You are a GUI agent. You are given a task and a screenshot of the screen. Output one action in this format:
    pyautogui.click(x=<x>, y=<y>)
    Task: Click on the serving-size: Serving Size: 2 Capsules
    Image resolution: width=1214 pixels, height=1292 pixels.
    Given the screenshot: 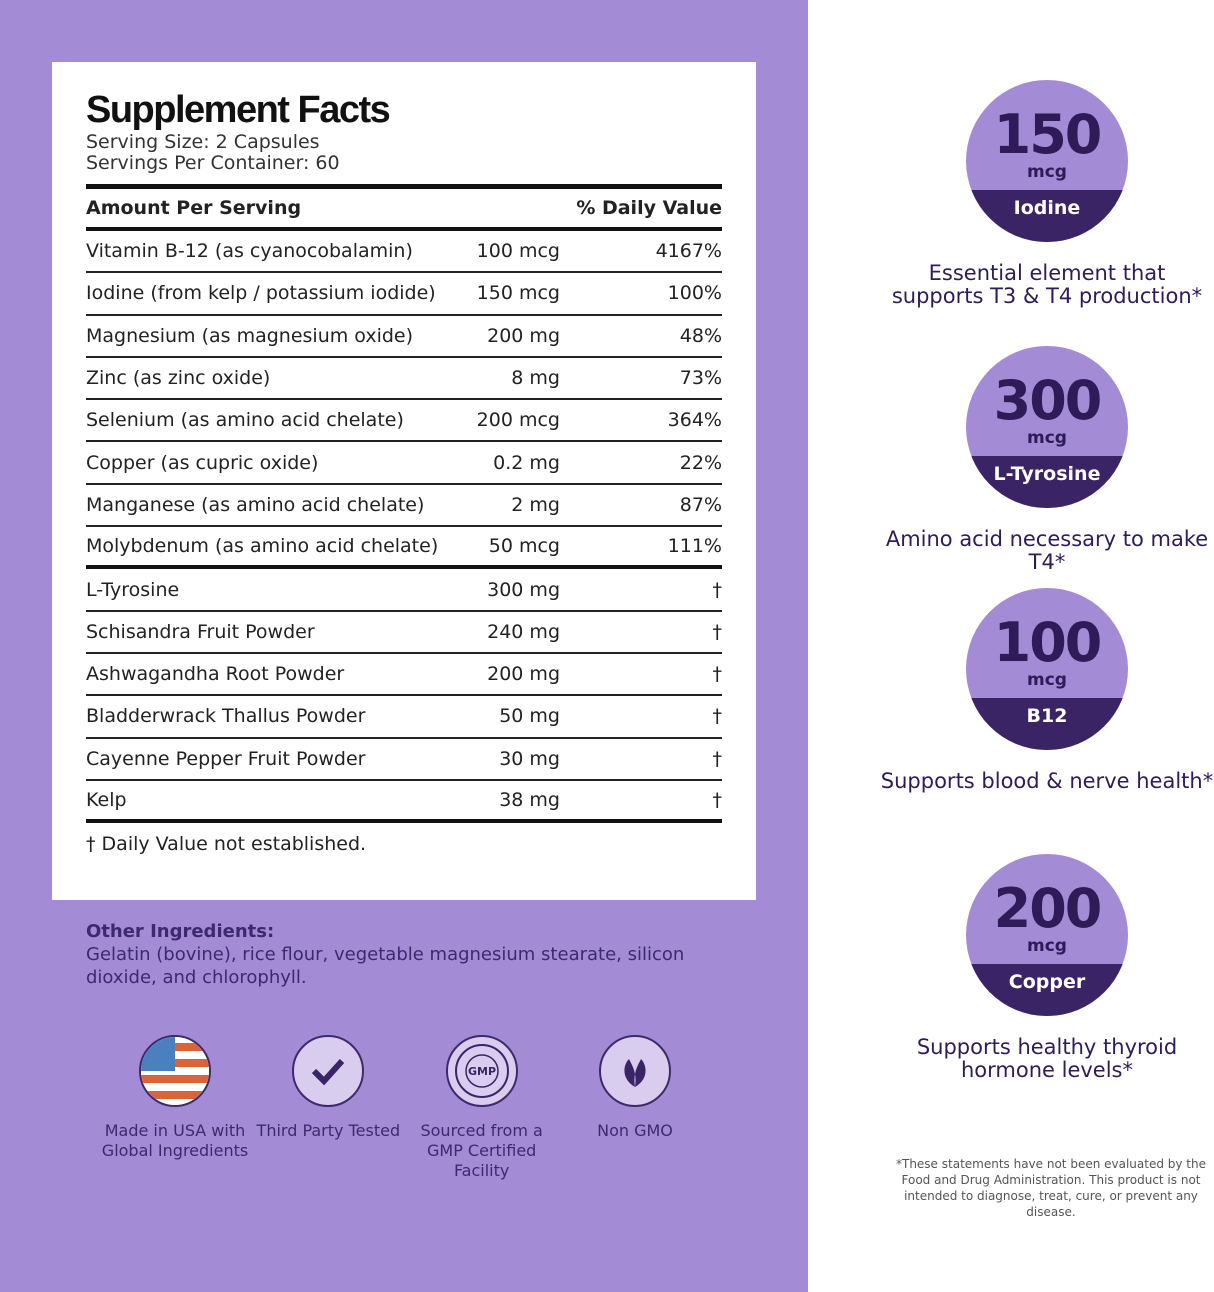 What is the action you would take?
    pyautogui.click(x=203, y=142)
    